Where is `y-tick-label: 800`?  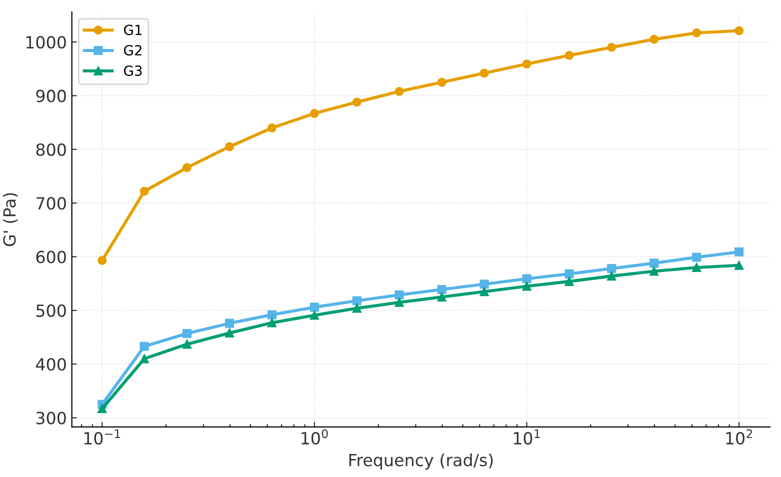 y-tick-label: 800 is located at coordinates (51, 149).